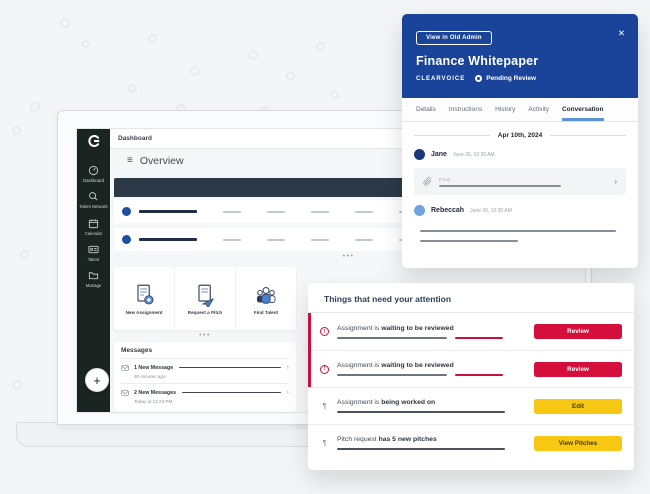  Describe the element at coordinates (205, 312) in the screenshot. I see `action-label: Request a Pitch` at that location.